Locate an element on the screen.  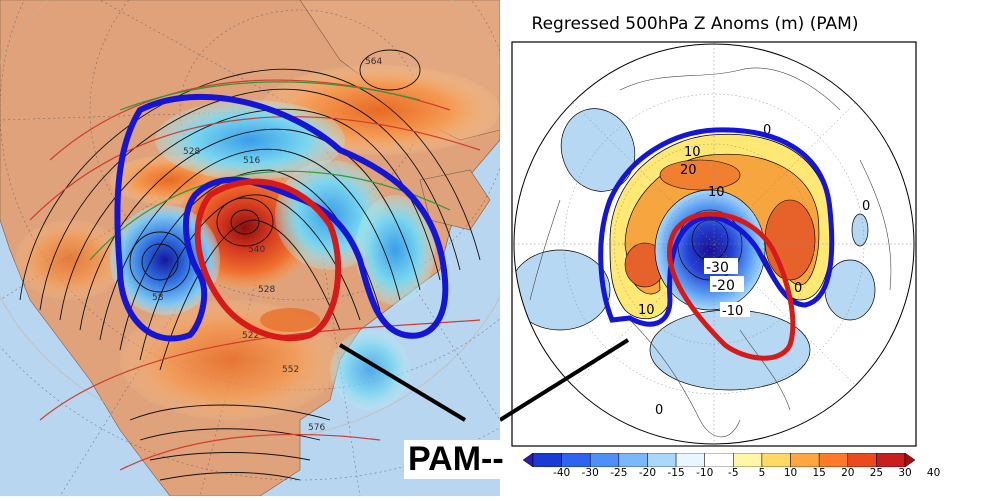
height-label-3: 516 is located at coordinates (251, 161).